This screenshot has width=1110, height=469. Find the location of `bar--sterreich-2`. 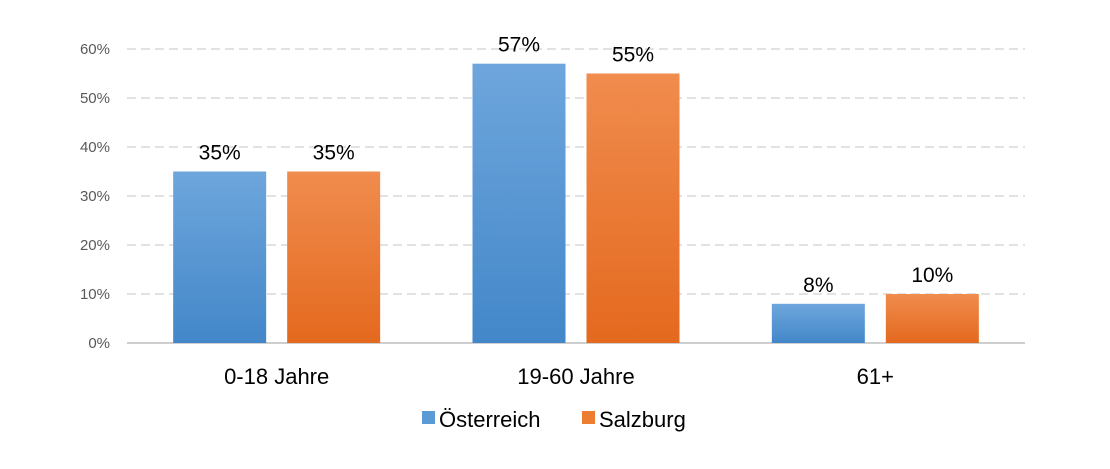

bar--sterreich-2 is located at coordinates (818, 323).